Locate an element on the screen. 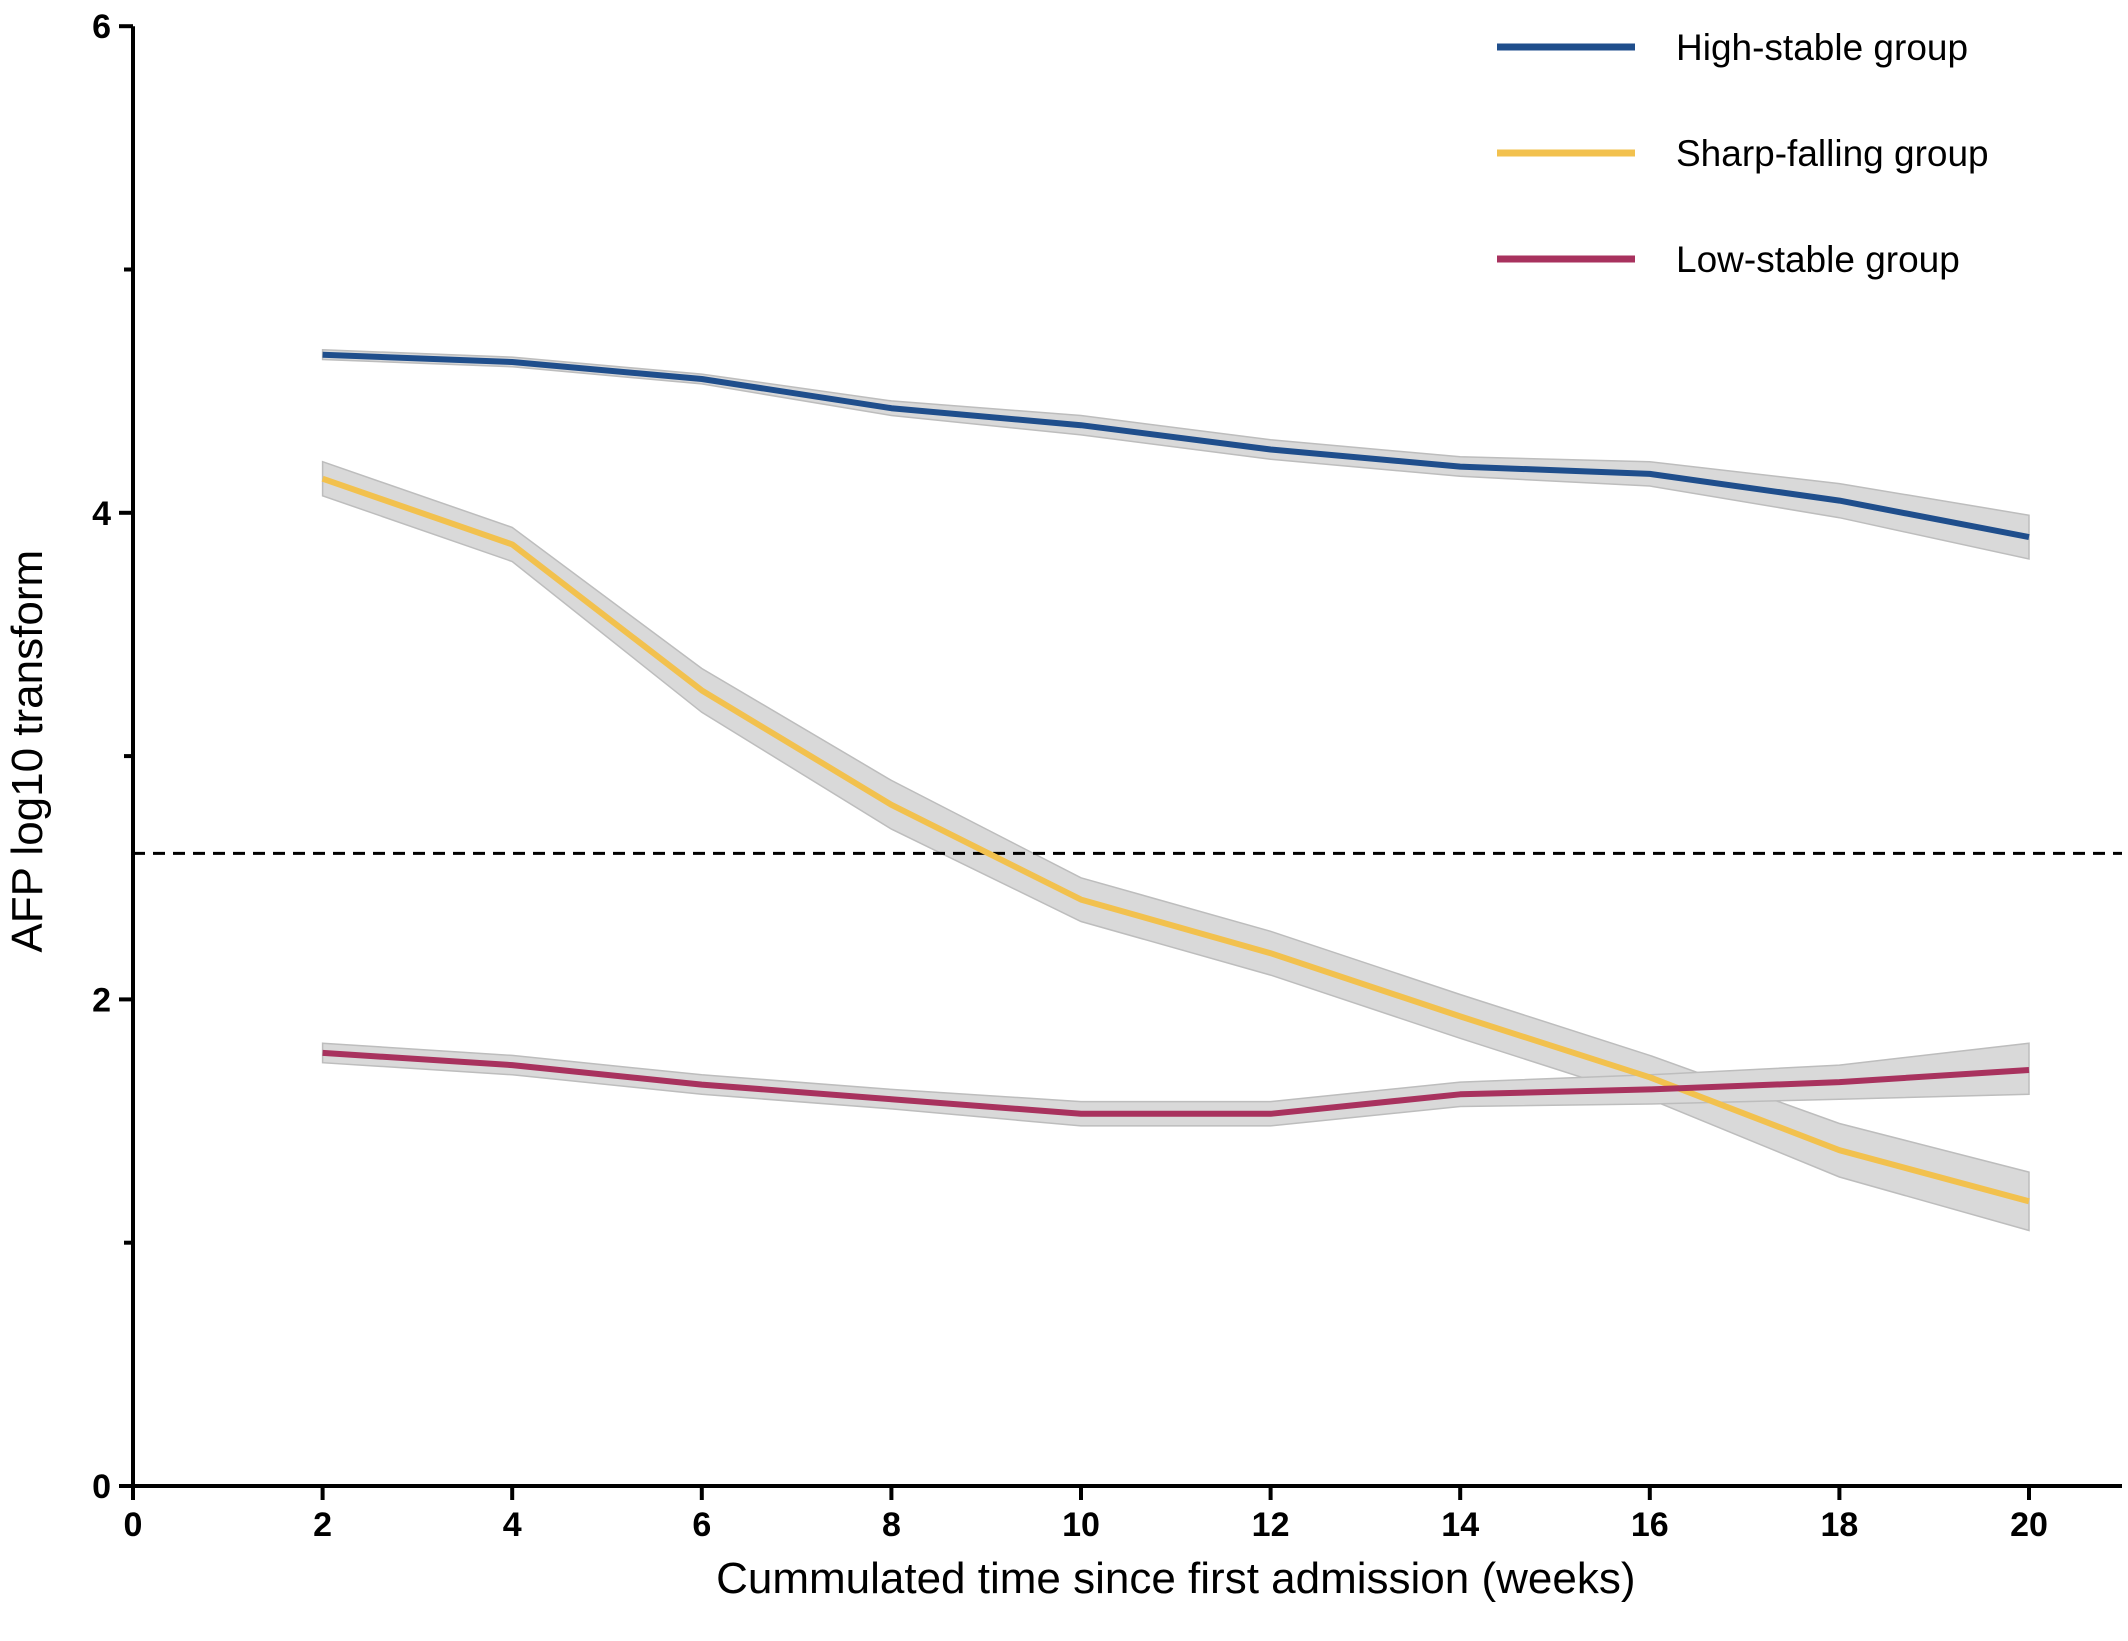 The width and height of the screenshot is (2128, 1641). x-tick-label: 12 is located at coordinates (1271, 1525).